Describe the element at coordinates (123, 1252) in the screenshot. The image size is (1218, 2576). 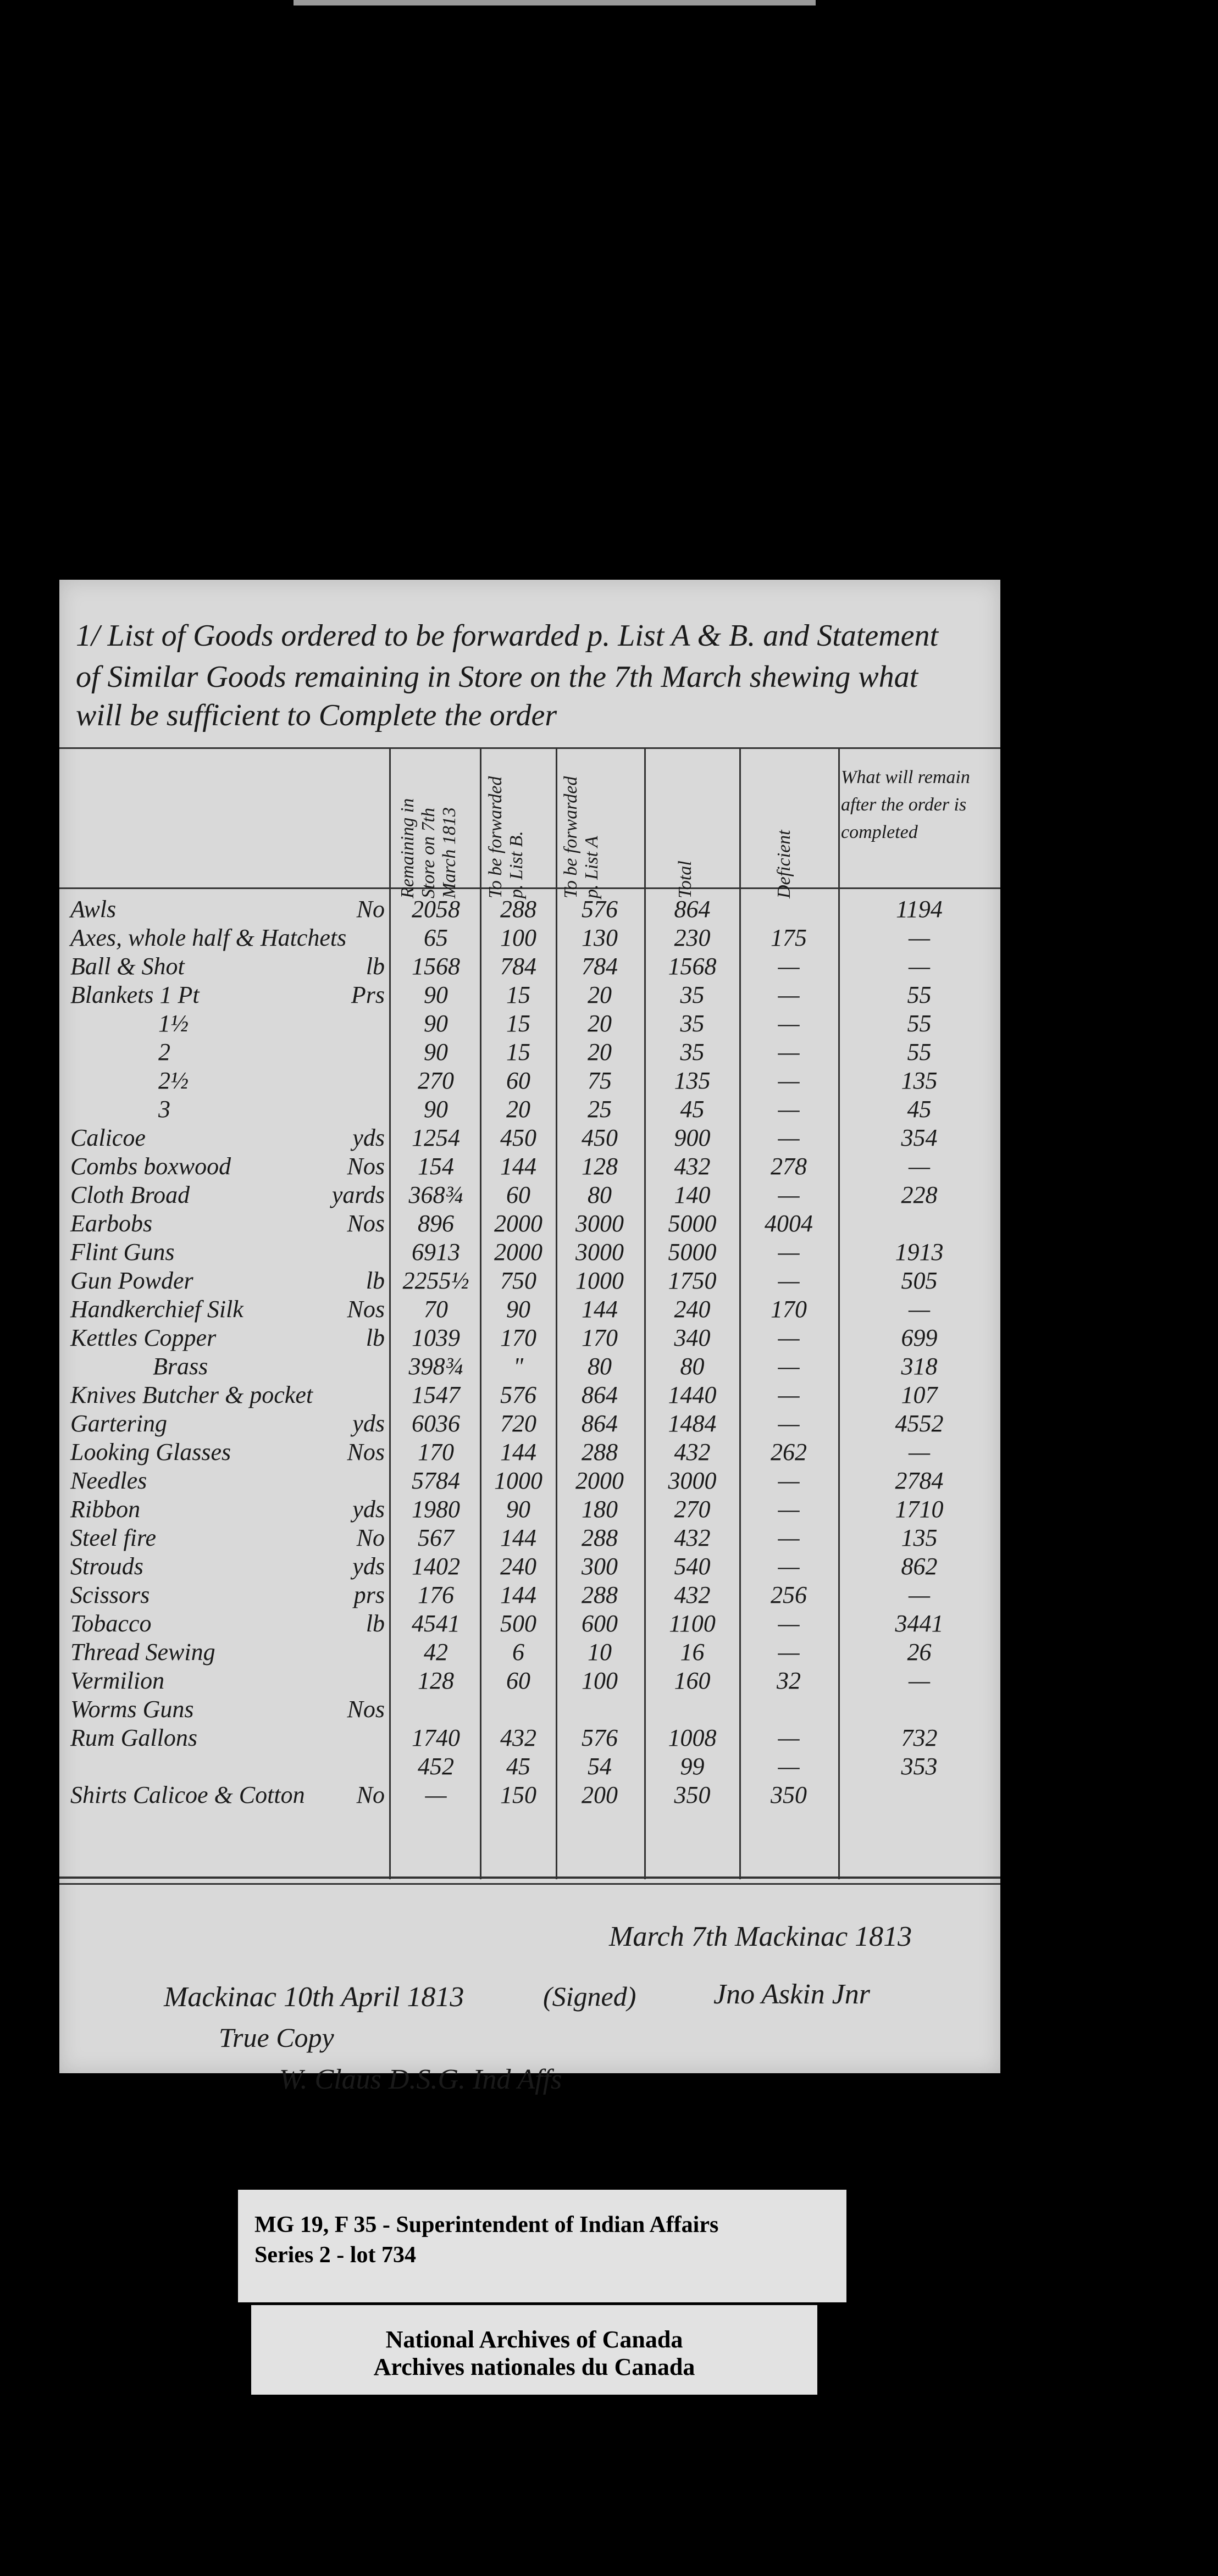
I see `item-name: Flint Guns` at that location.